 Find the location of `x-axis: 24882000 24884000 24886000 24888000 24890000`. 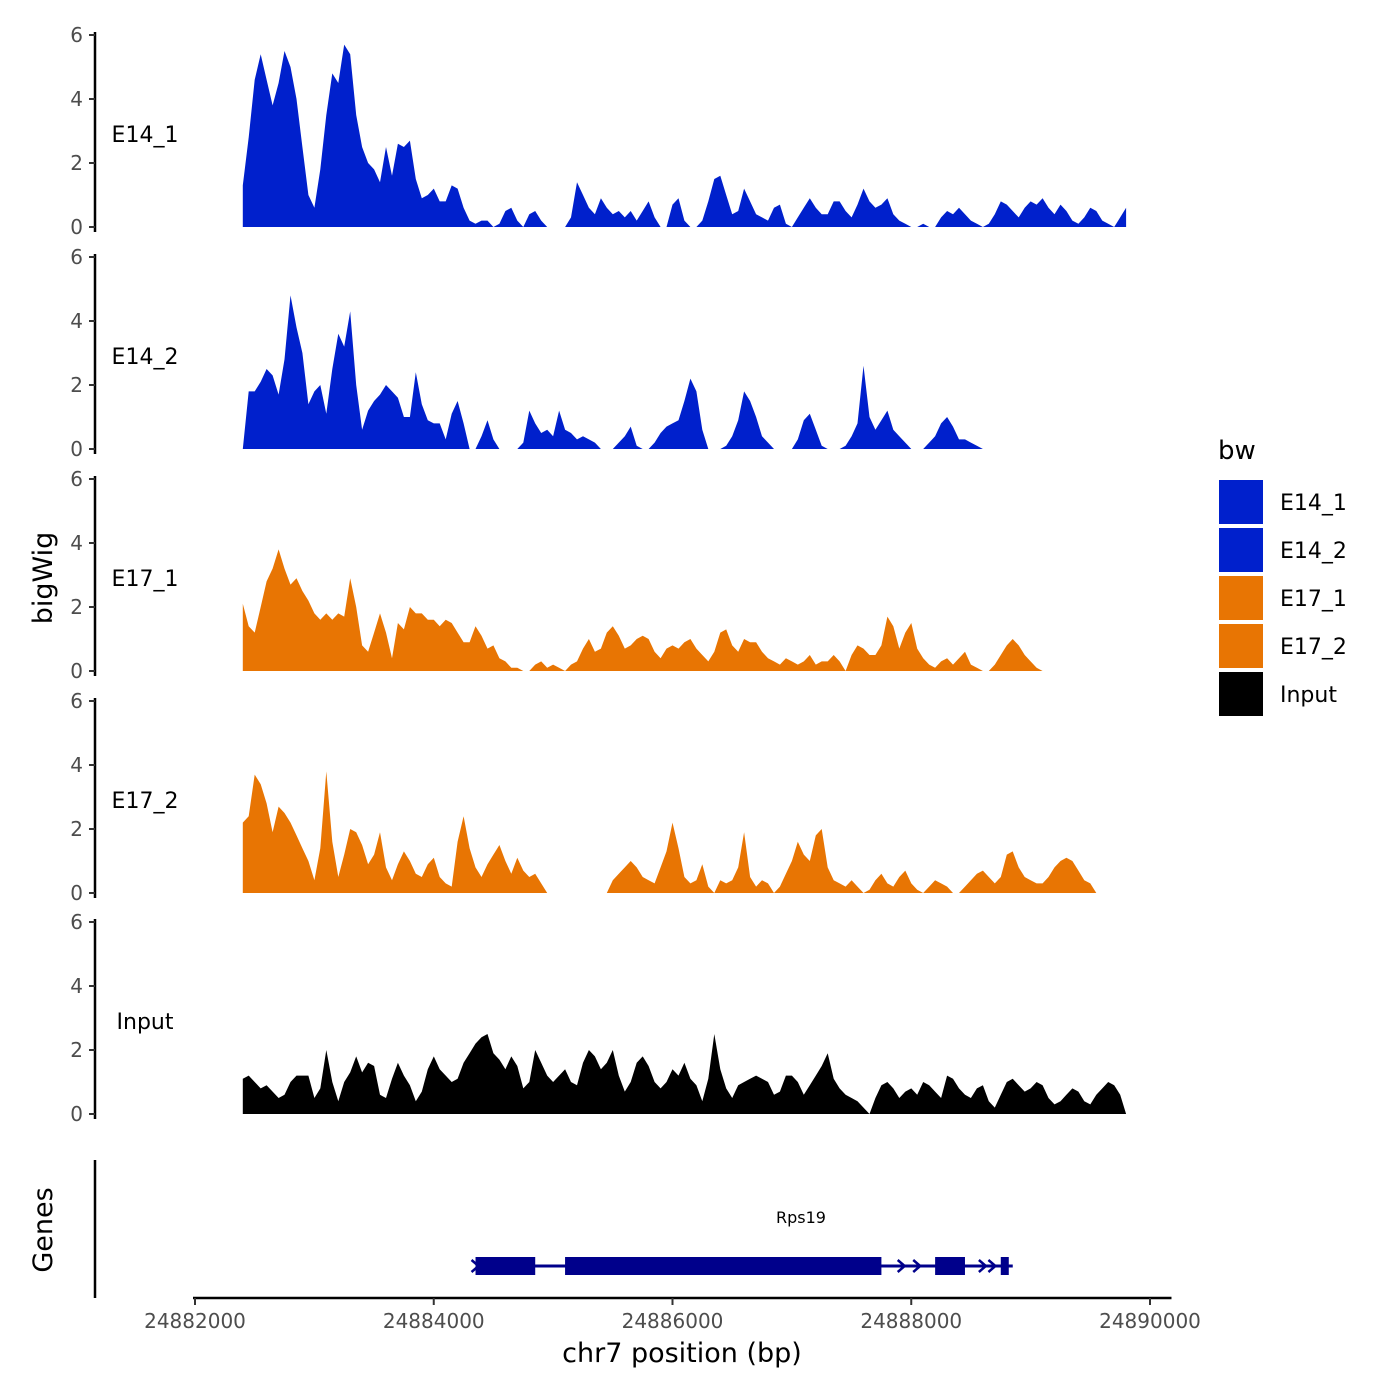

x-axis: 24882000 24884000 24886000 24888000 24890000 is located at coordinates (672, 1314).